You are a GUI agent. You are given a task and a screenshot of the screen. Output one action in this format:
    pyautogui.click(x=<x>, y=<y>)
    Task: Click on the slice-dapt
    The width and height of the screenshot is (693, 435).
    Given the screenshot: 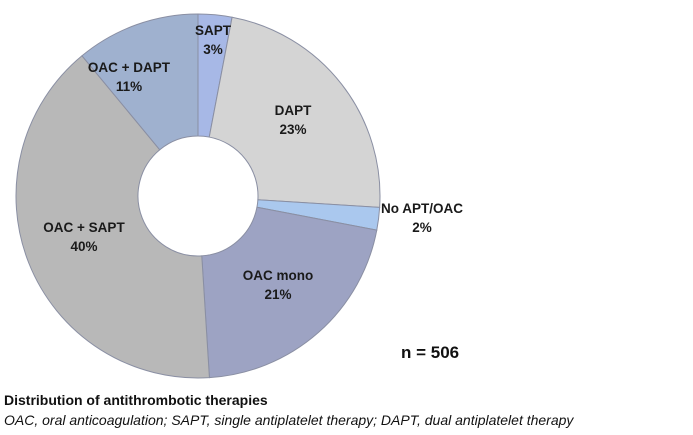 What is the action you would take?
    pyautogui.click(x=294, y=112)
    